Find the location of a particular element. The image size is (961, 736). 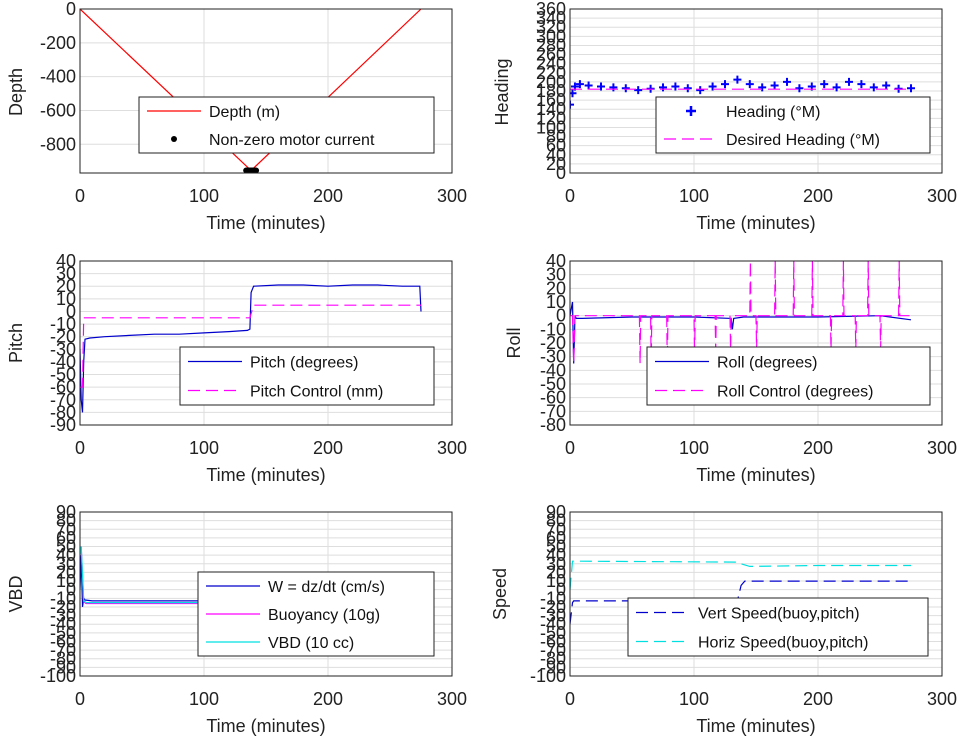

y-tick-label: -100 is located at coordinates (548, 676).